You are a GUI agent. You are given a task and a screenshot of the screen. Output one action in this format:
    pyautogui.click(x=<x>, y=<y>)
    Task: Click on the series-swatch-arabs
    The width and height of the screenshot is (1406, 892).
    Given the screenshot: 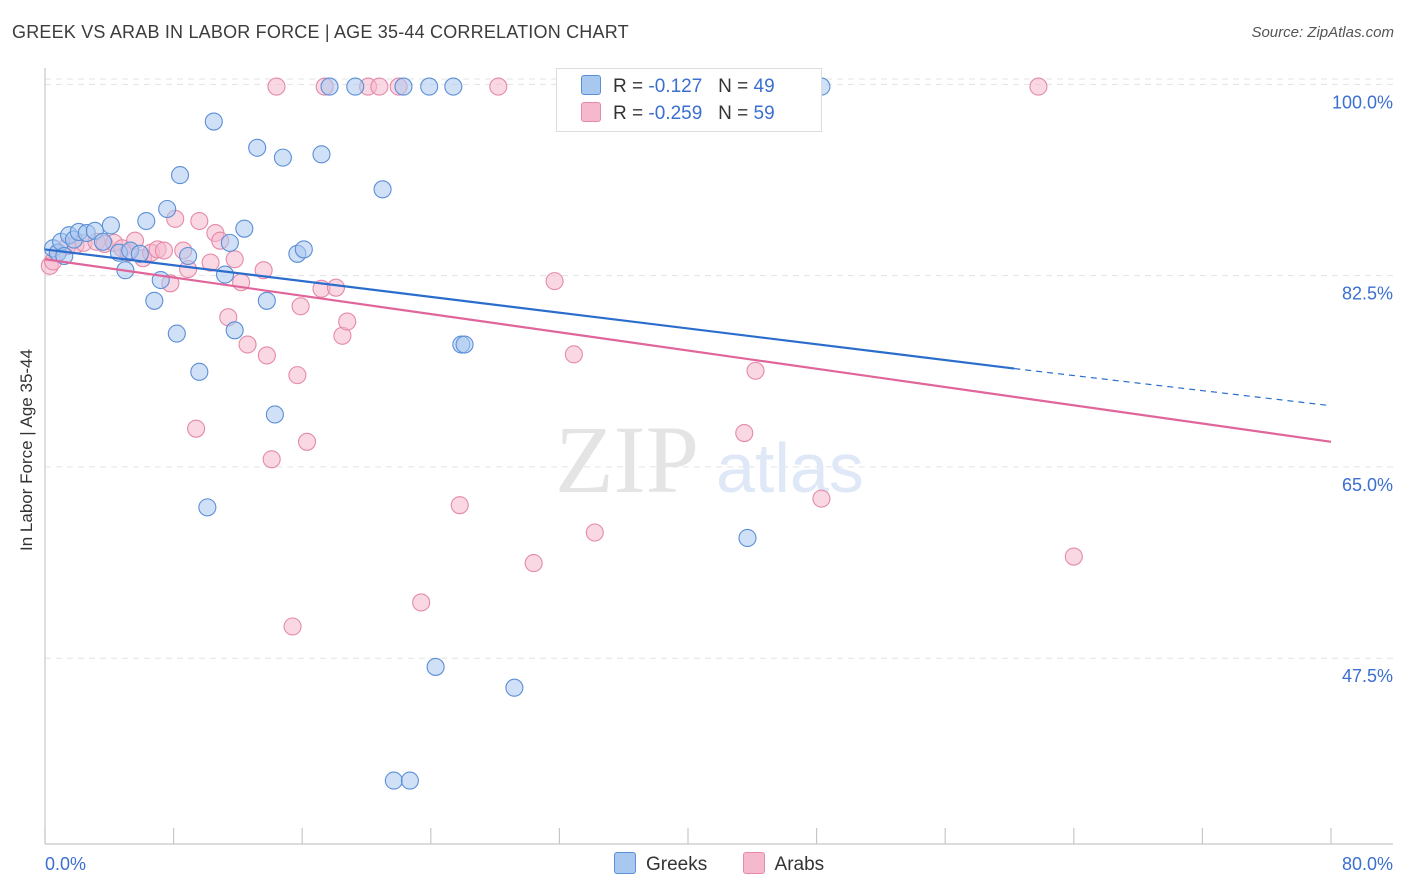 What is the action you would take?
    pyautogui.click(x=753, y=863)
    